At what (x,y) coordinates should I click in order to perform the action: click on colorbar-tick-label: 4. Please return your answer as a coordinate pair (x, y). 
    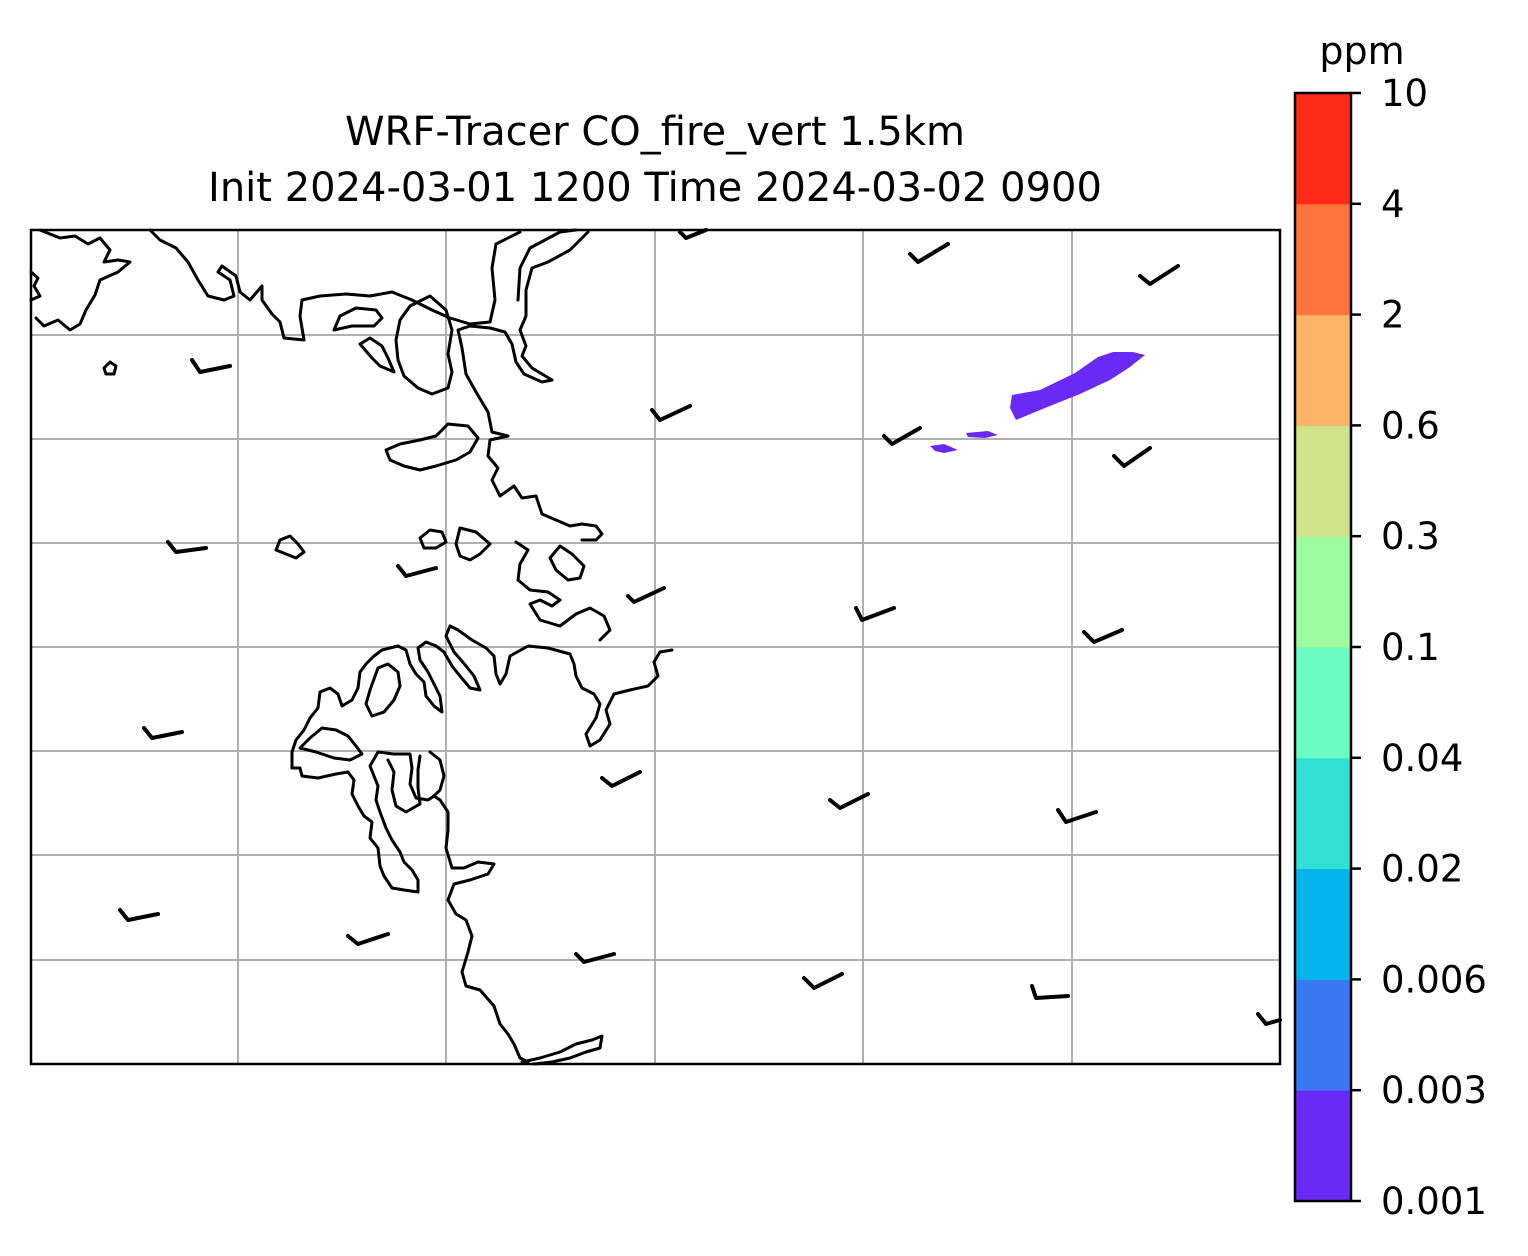
    Looking at the image, I should click on (1393, 204).